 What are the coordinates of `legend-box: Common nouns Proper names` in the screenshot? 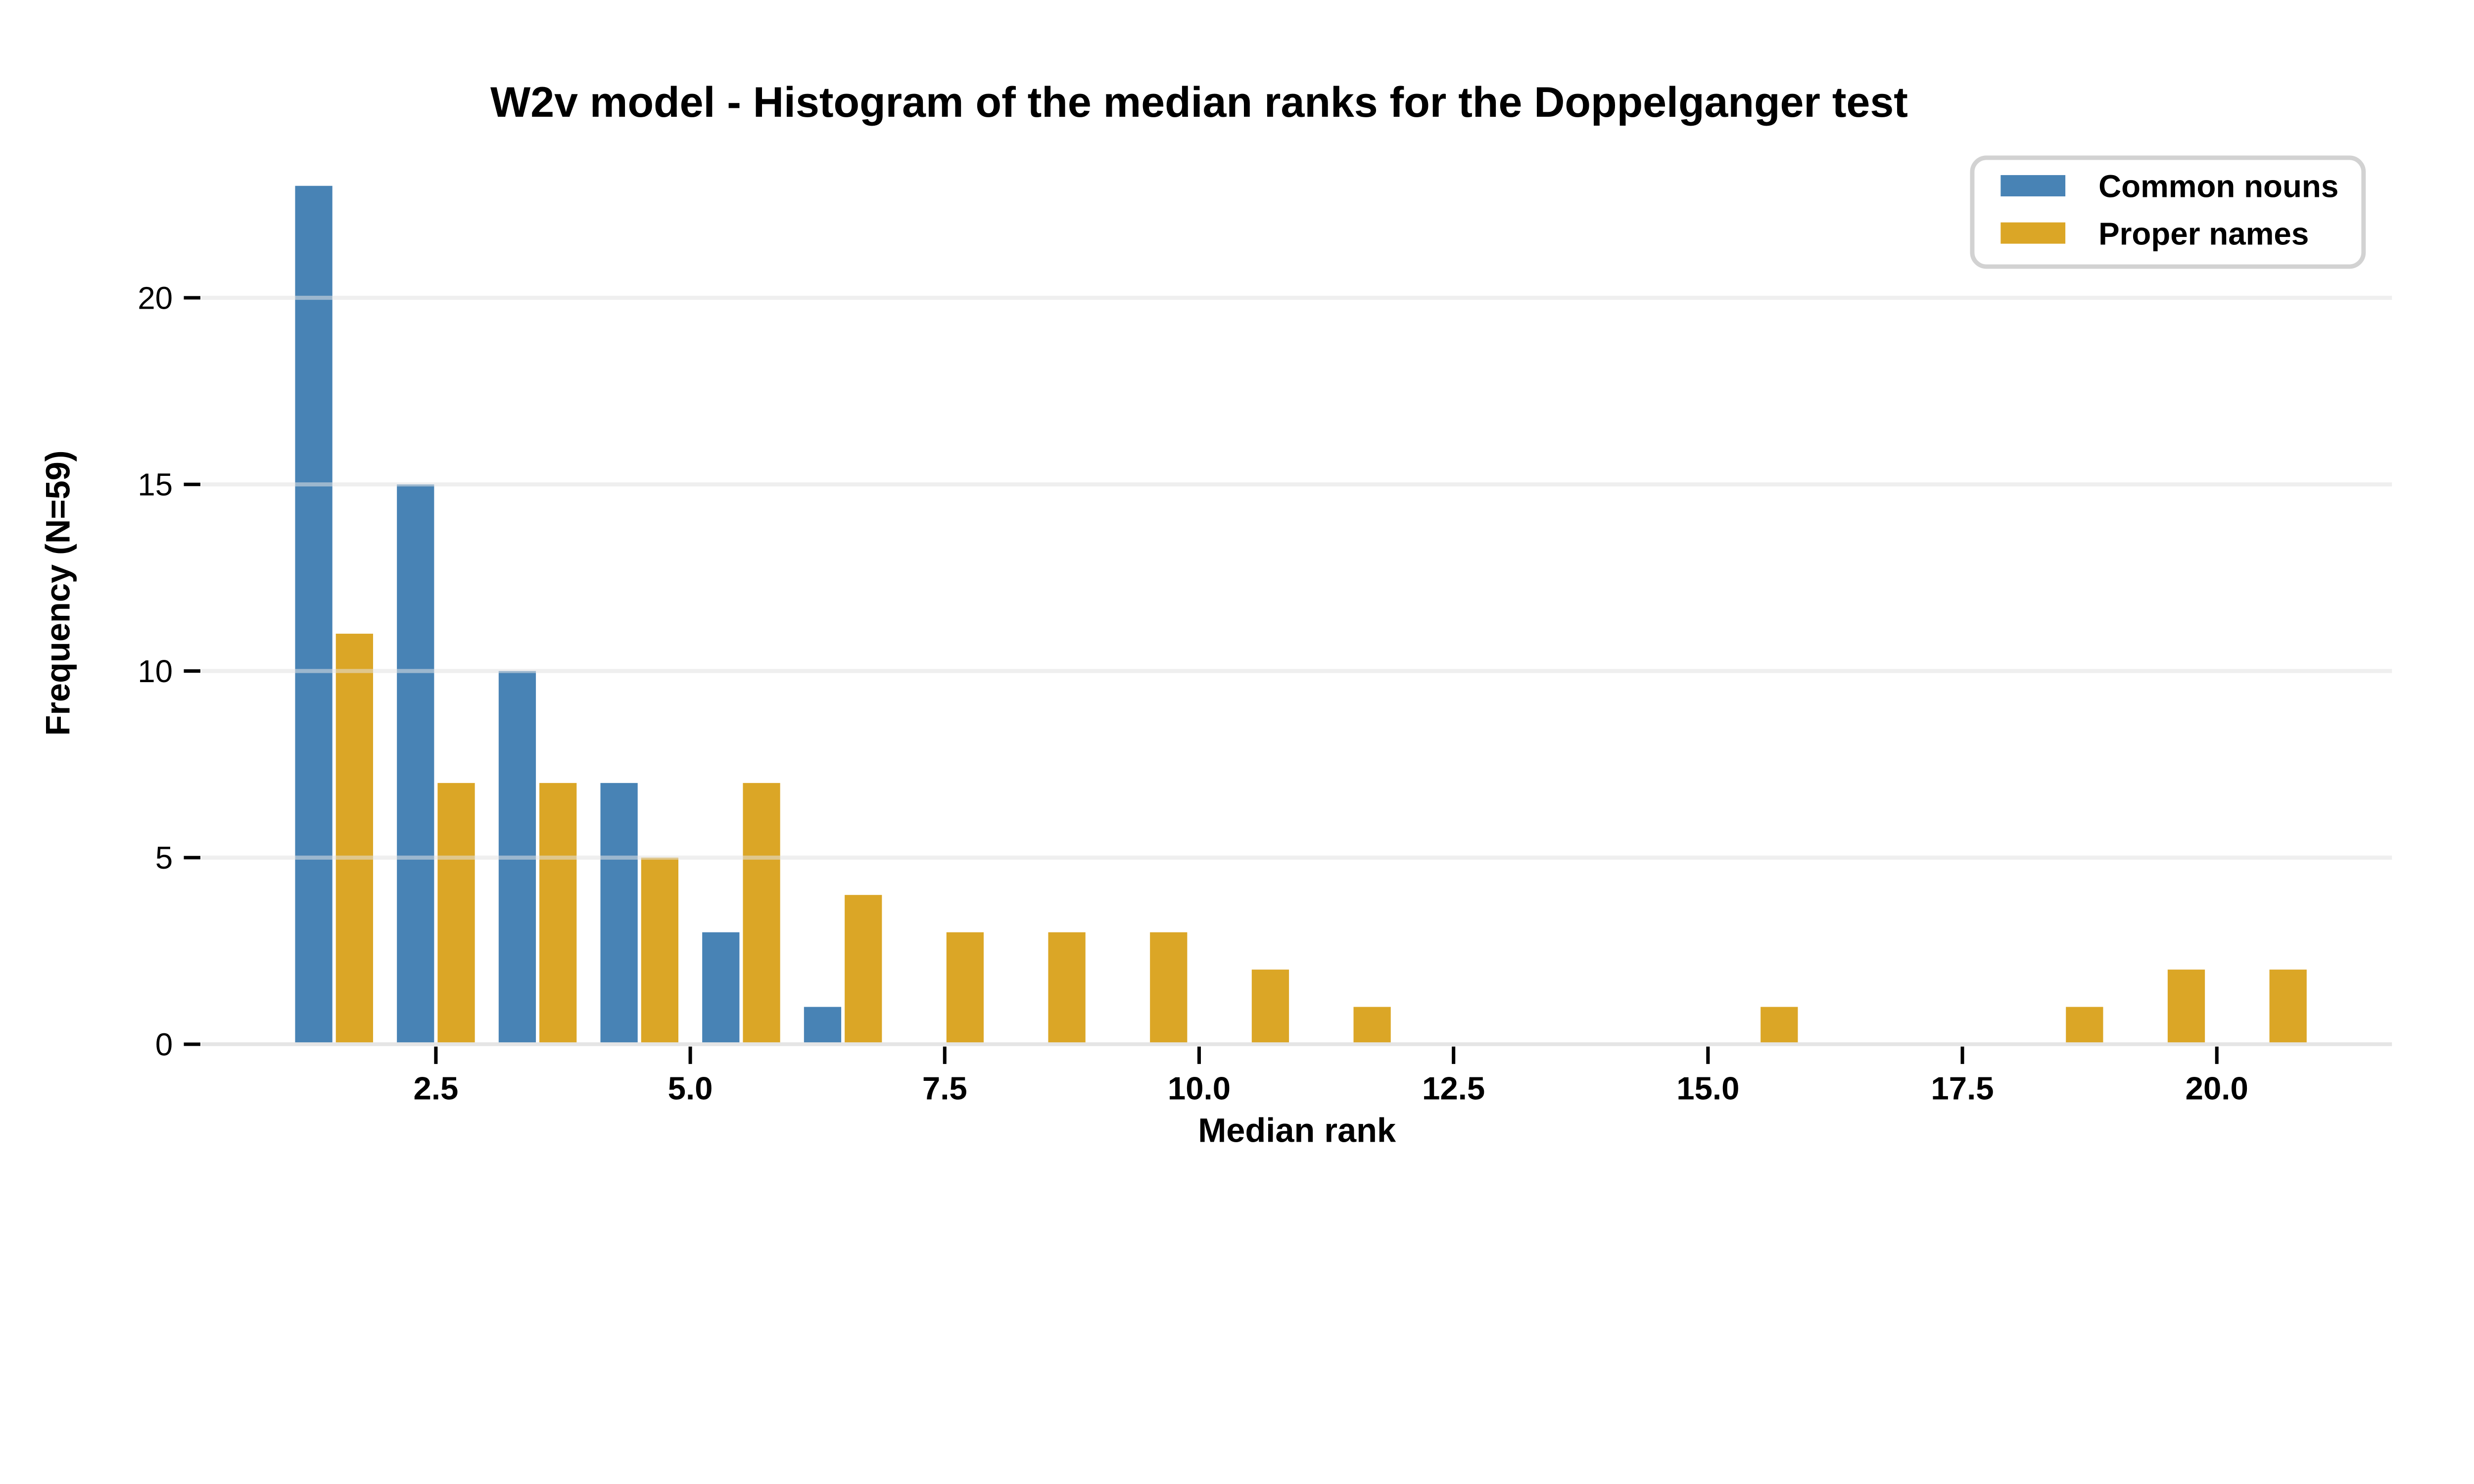 It's located at (2168, 212).